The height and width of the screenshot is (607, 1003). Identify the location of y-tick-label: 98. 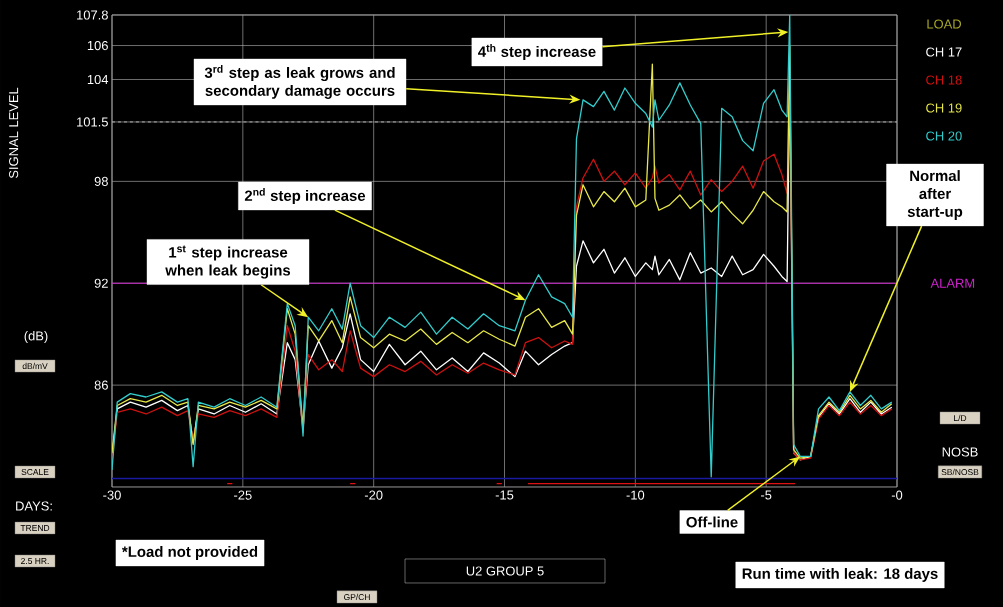
(101, 181).